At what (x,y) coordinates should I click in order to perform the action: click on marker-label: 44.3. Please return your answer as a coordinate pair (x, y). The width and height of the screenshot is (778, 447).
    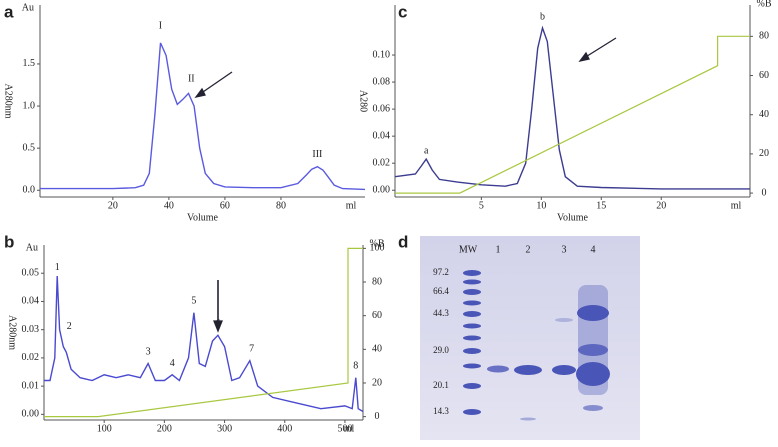
    Looking at the image, I should click on (441, 313).